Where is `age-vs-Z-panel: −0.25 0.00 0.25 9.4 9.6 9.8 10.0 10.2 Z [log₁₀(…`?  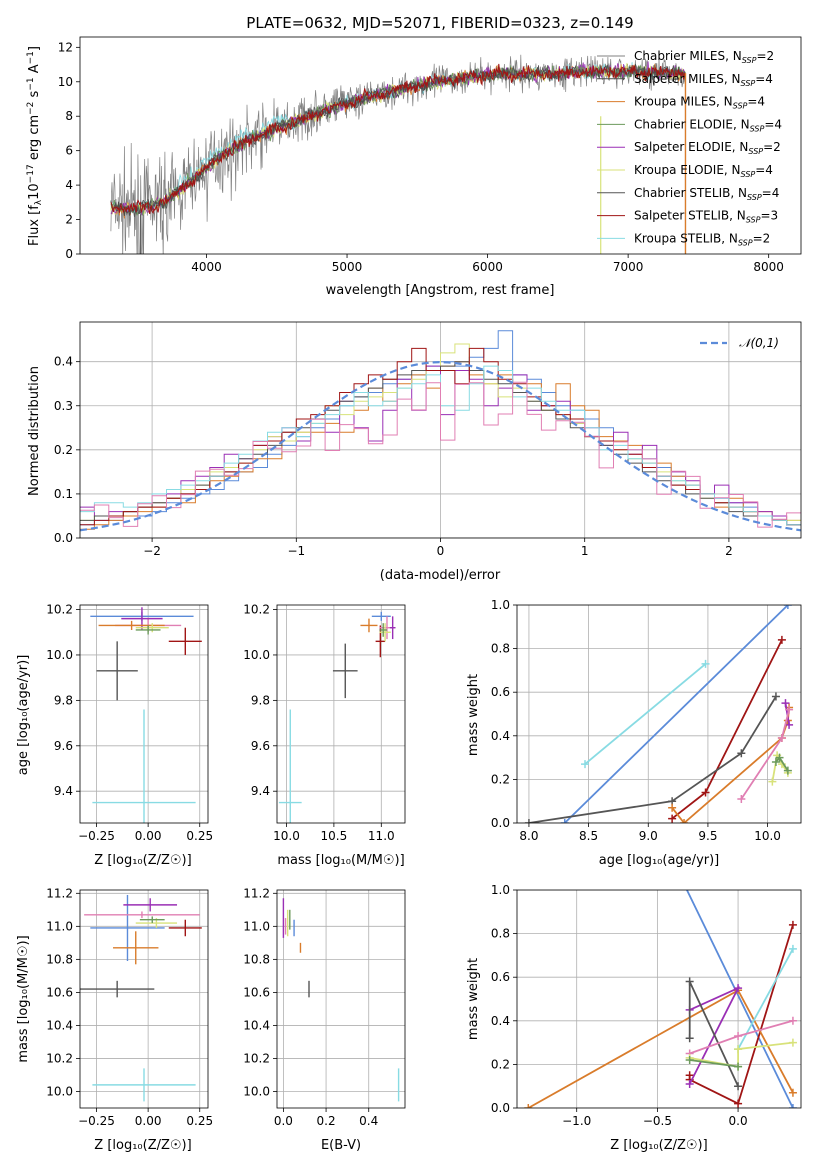 age-vs-Z-panel: −0.25 0.00 0.25 9.4 9.6 9.8 10.0 10.2 Z [log₁₀(… is located at coordinates (114, 735).